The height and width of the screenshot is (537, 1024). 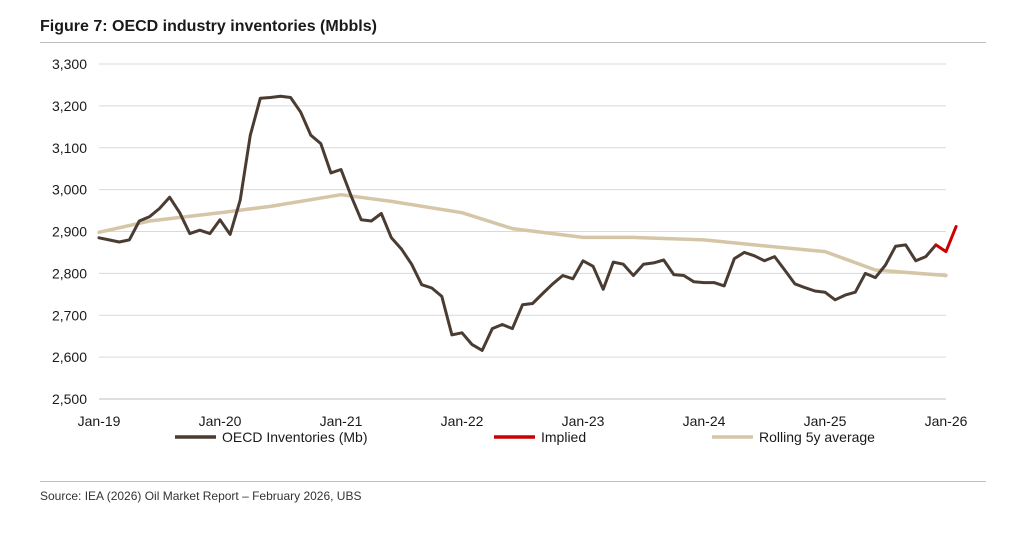 I want to click on x-tick-label: Jan-25, so click(x=825, y=421).